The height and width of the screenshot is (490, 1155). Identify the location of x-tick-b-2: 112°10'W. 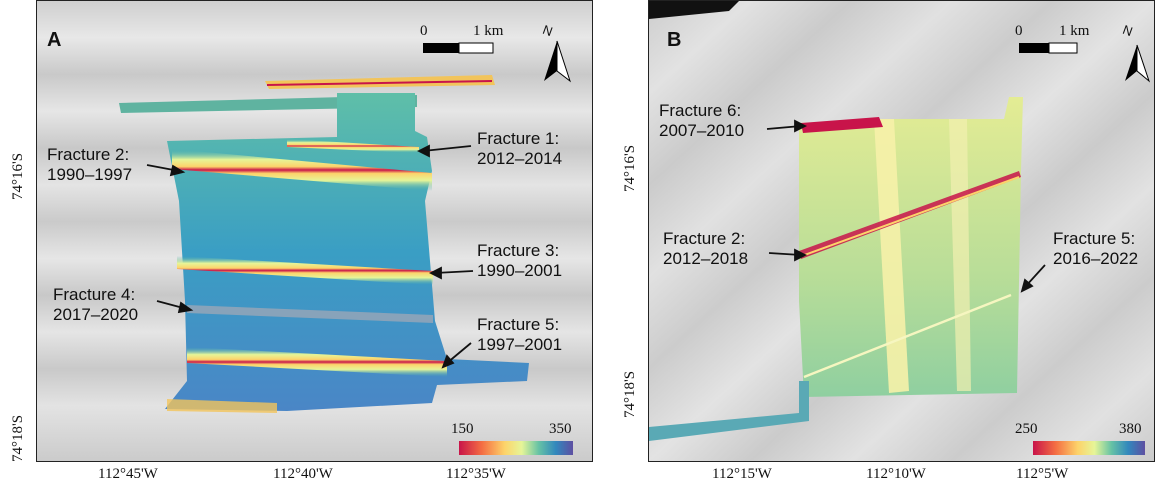
(896, 474).